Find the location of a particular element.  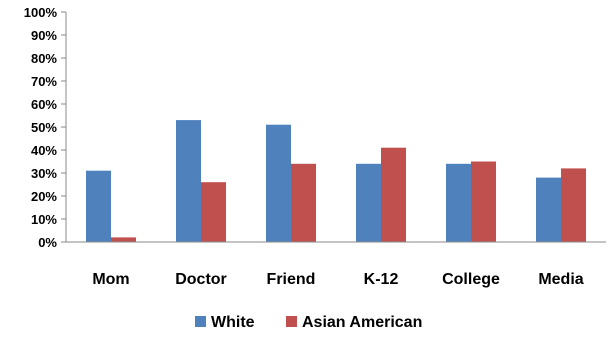

x-category-label: Friend is located at coordinates (291, 279).